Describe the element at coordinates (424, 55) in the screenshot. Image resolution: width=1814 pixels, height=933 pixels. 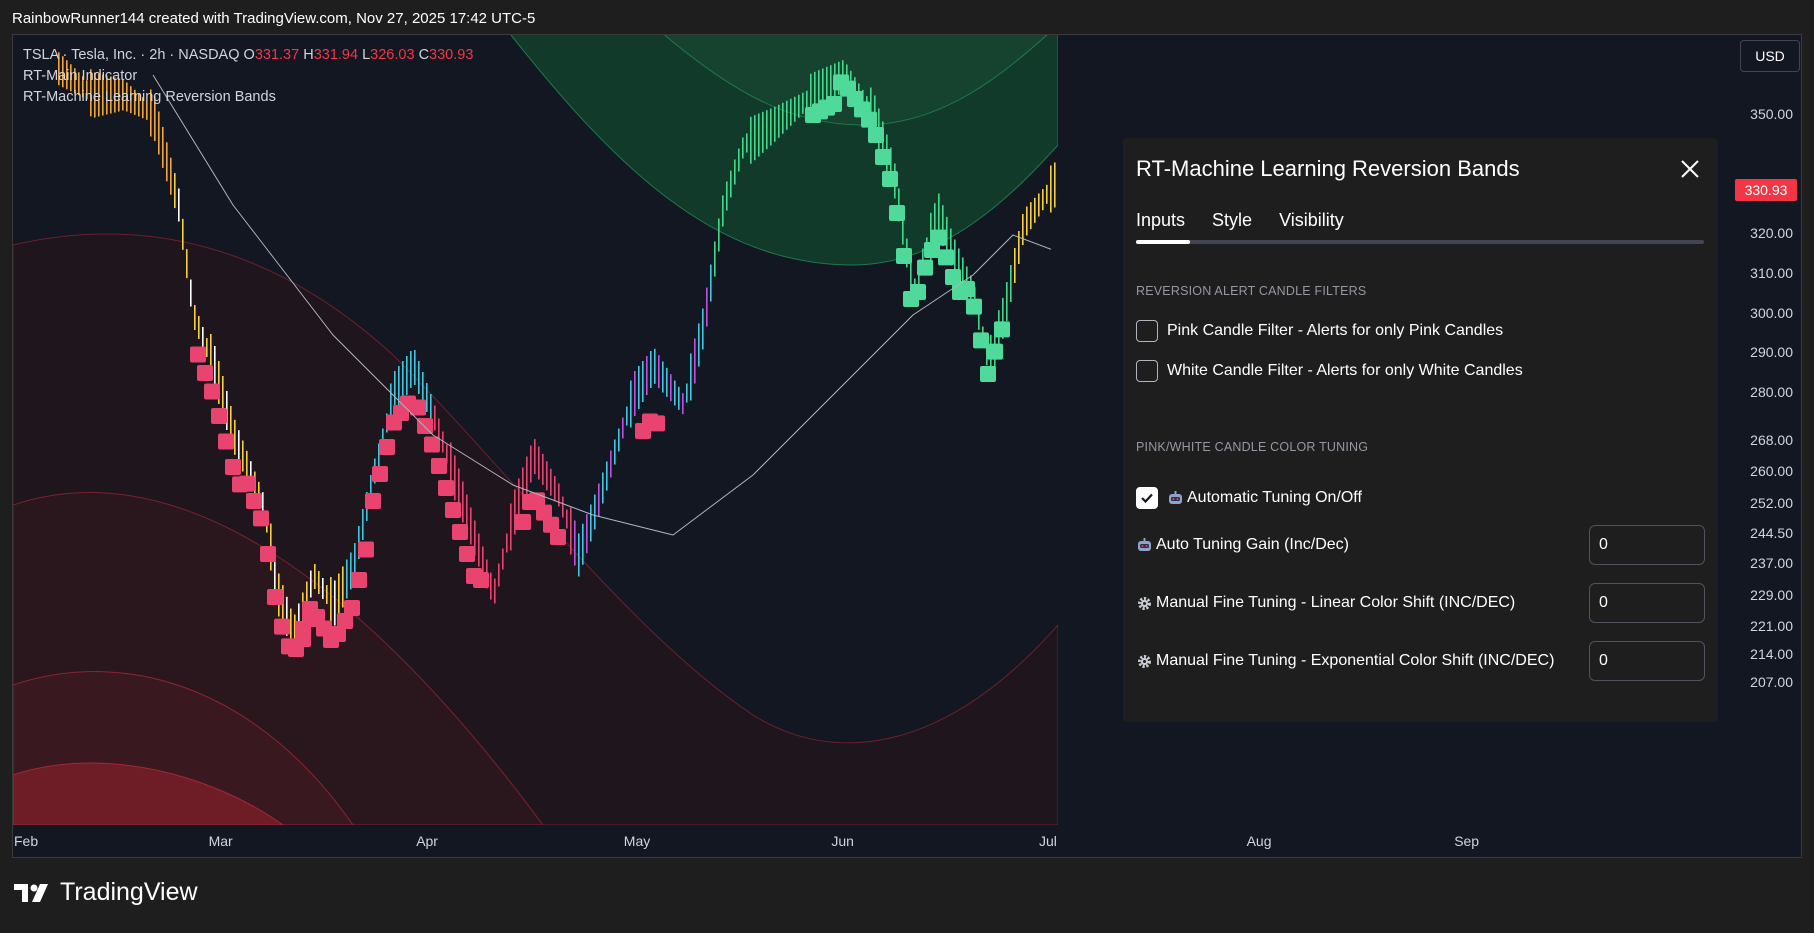
I see `close-label: C` at that location.